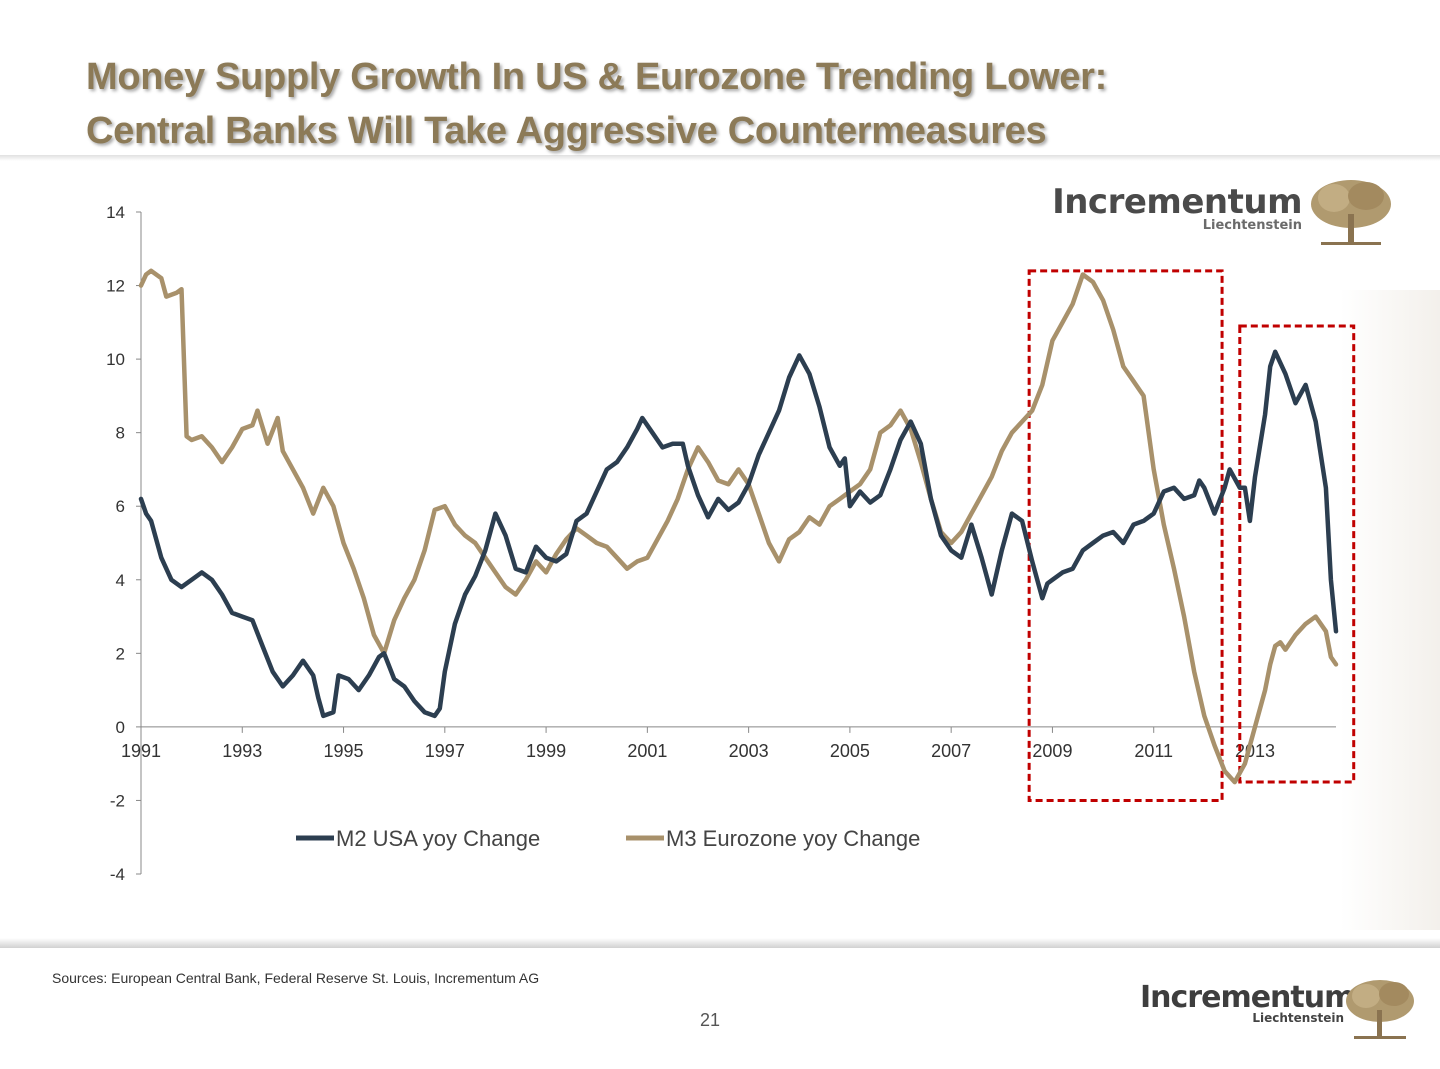 This screenshot has height=1069, width=1440. I want to click on y-tick-label: 12, so click(115, 286).